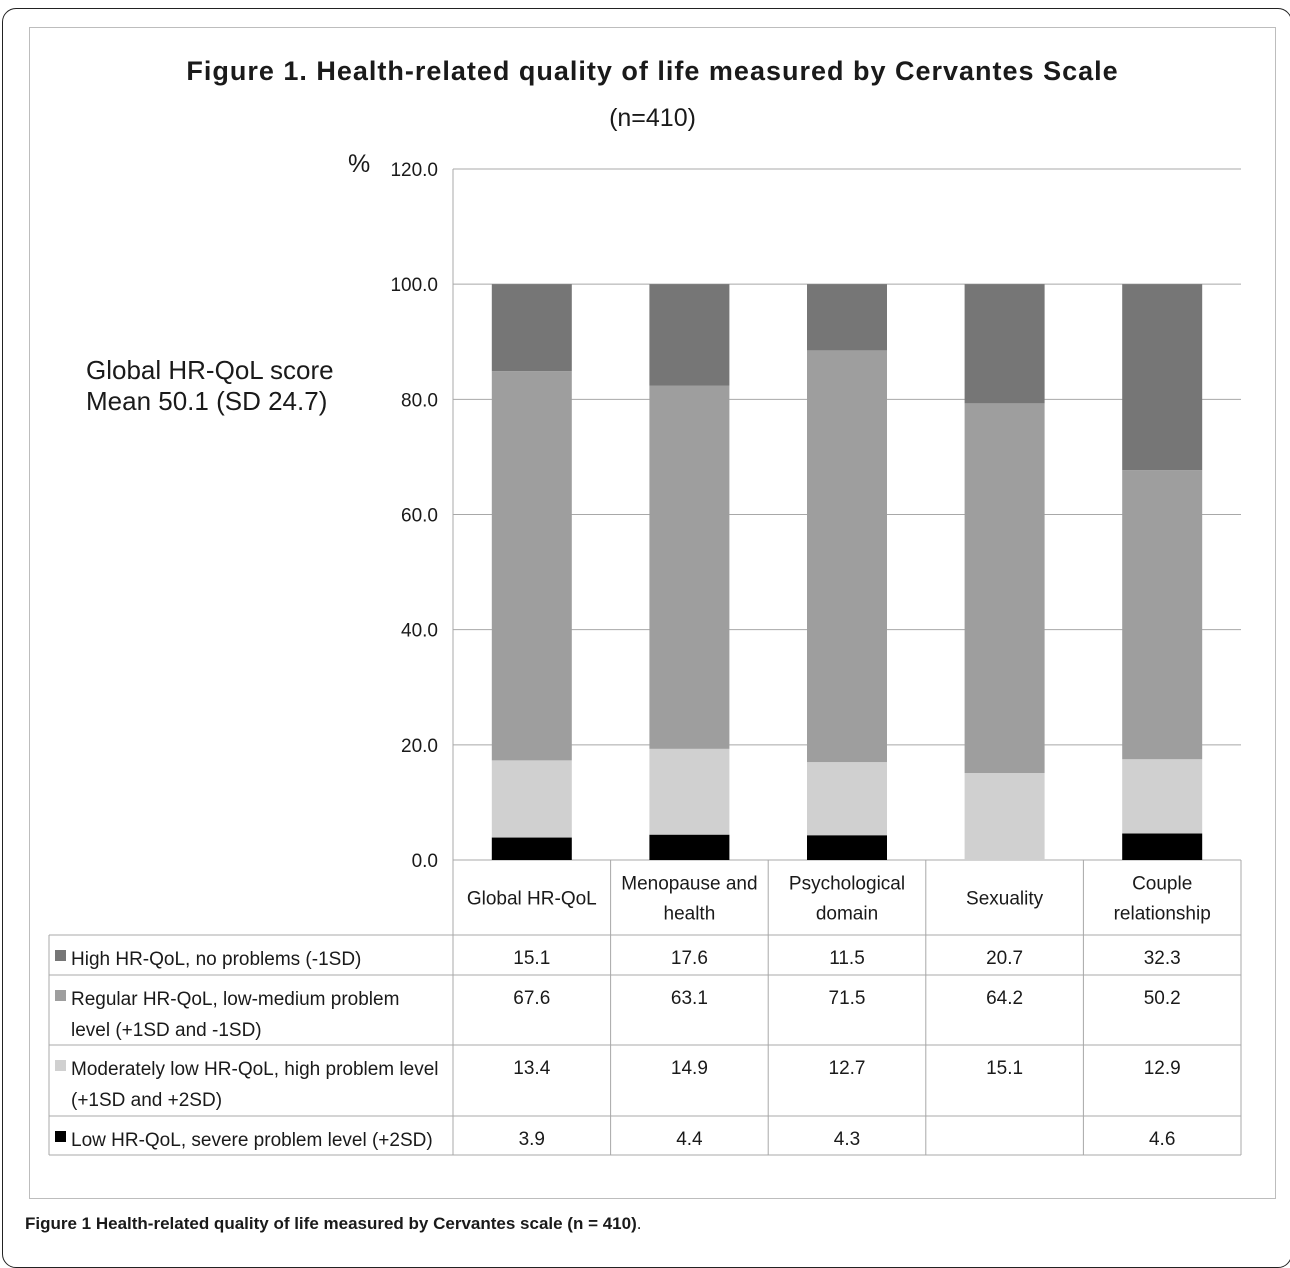  I want to click on data-label: 20.7, so click(1004, 958).